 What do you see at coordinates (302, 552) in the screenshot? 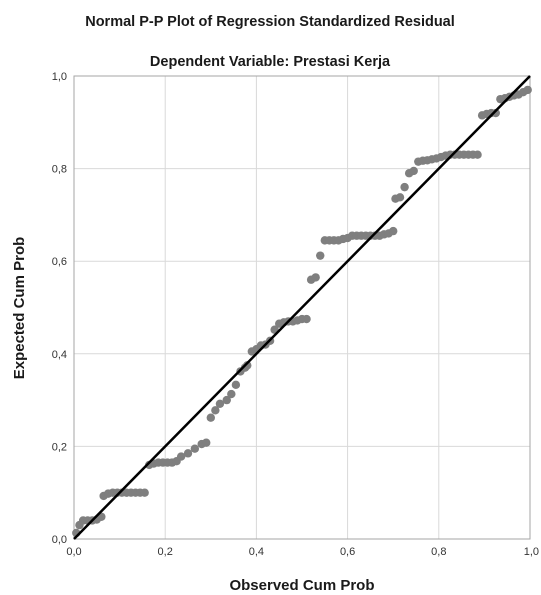
I see `x-tick-labels: 0,0 0,2 0,4 0,6 0,8 1,0` at bounding box center [302, 552].